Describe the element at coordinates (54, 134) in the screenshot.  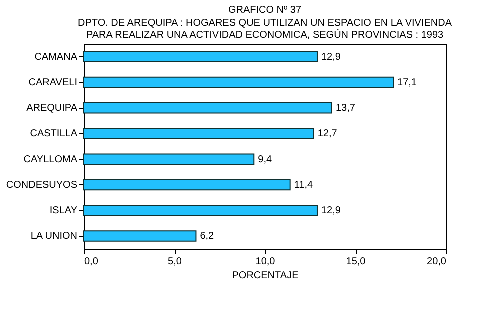
I see `y-tick-label: CASTILLA` at that location.